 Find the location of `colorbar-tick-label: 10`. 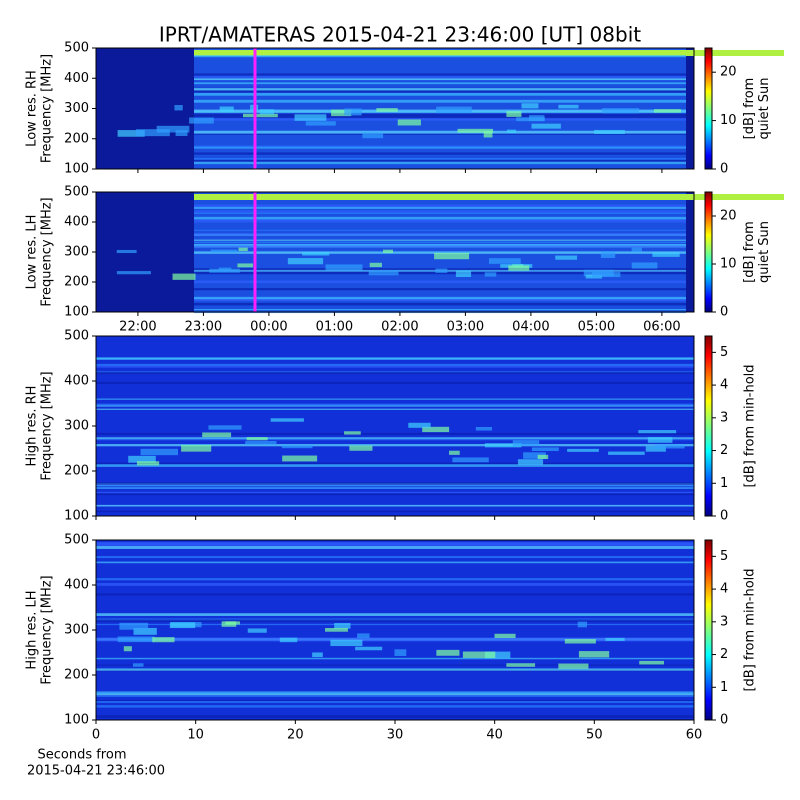

colorbar-tick-label: 10 is located at coordinates (728, 120).